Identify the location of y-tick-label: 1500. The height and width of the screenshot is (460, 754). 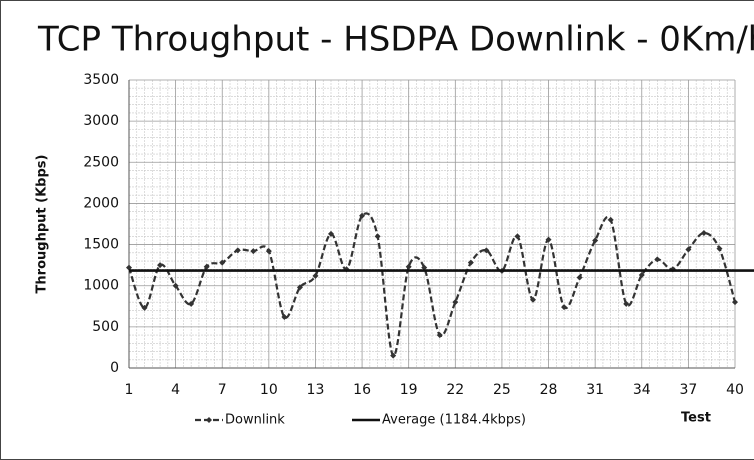
(101, 245).